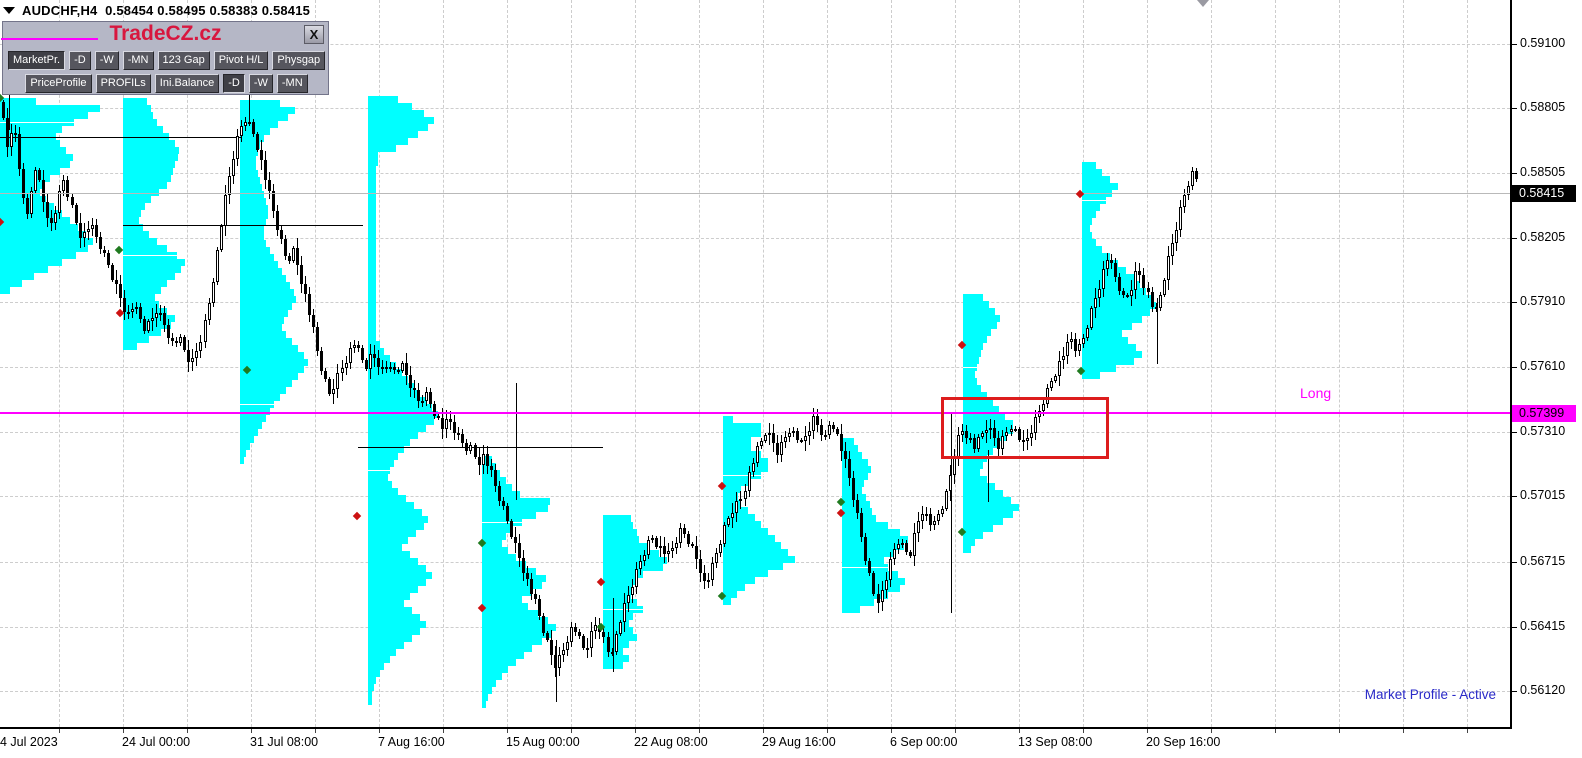 This screenshot has height=758, width=1582. What do you see at coordinates (755, 44) in the screenshot?
I see `horizontal-gridline` at bounding box center [755, 44].